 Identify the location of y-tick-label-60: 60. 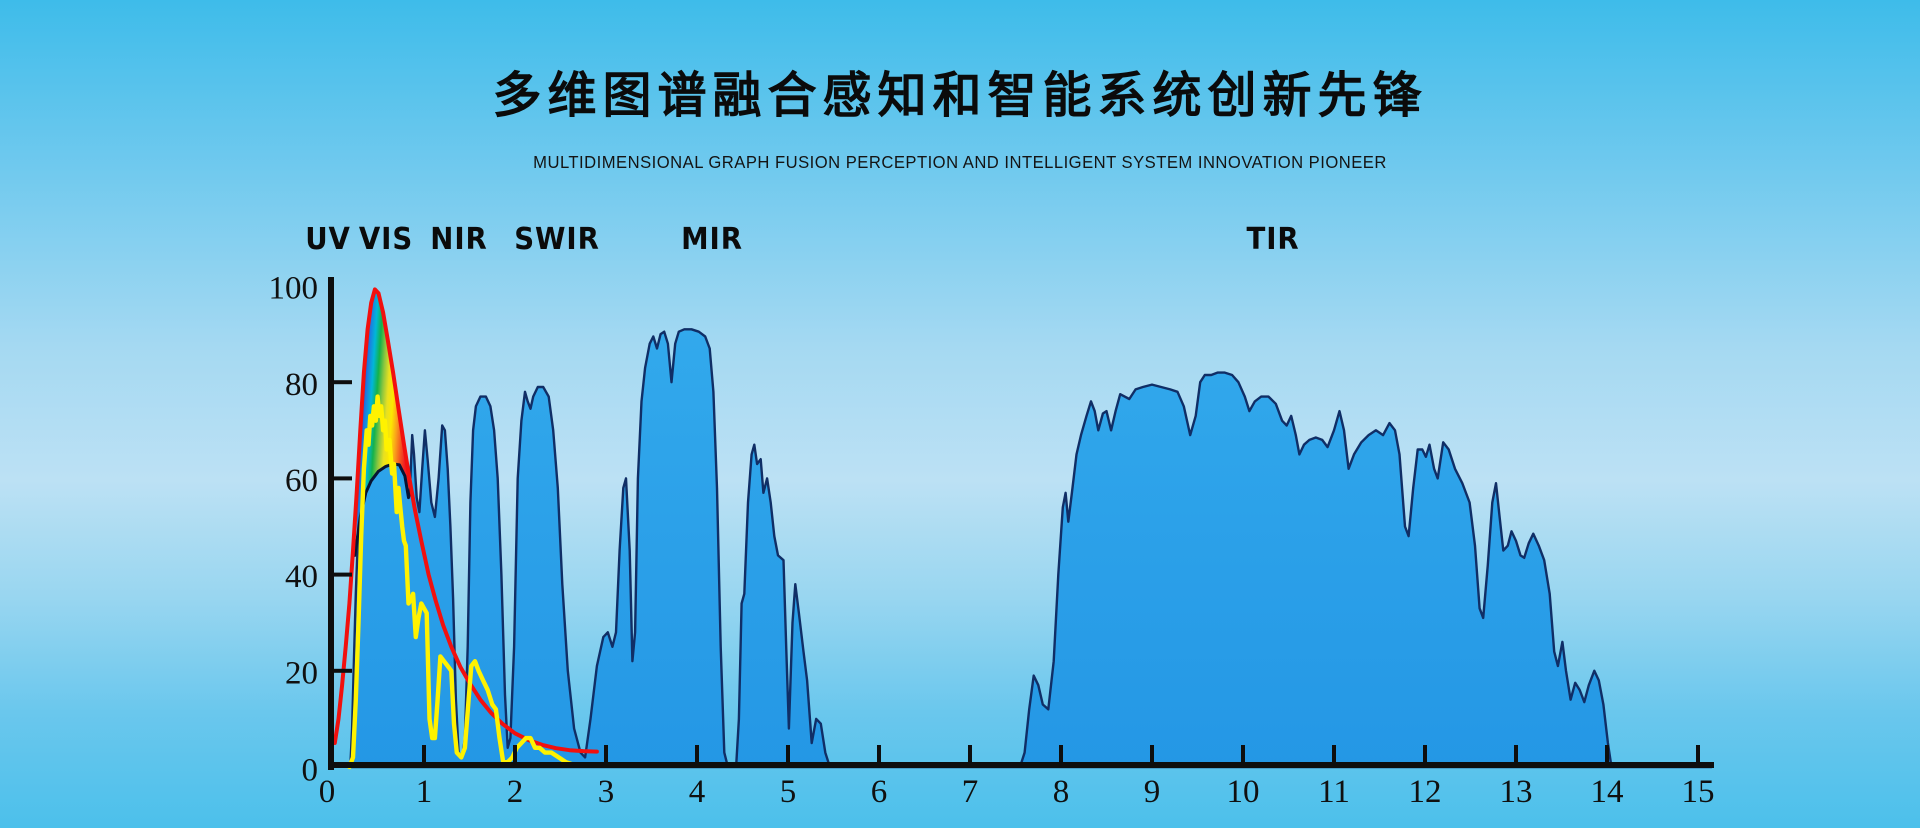
(301, 481).